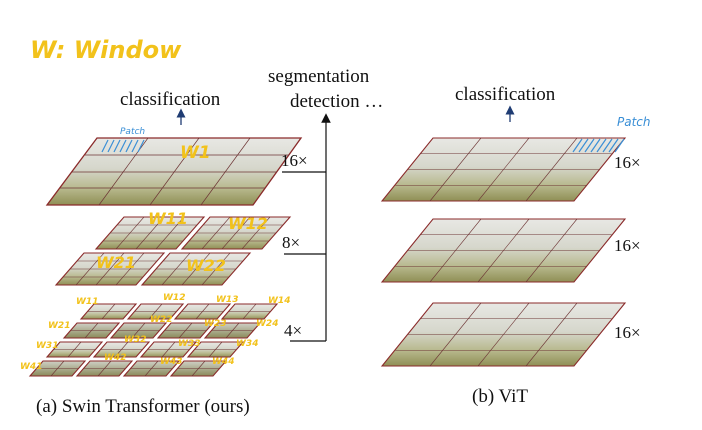  What do you see at coordinates (31, 367) in the screenshot?
I see `swin-window-label: W41` at bounding box center [31, 367].